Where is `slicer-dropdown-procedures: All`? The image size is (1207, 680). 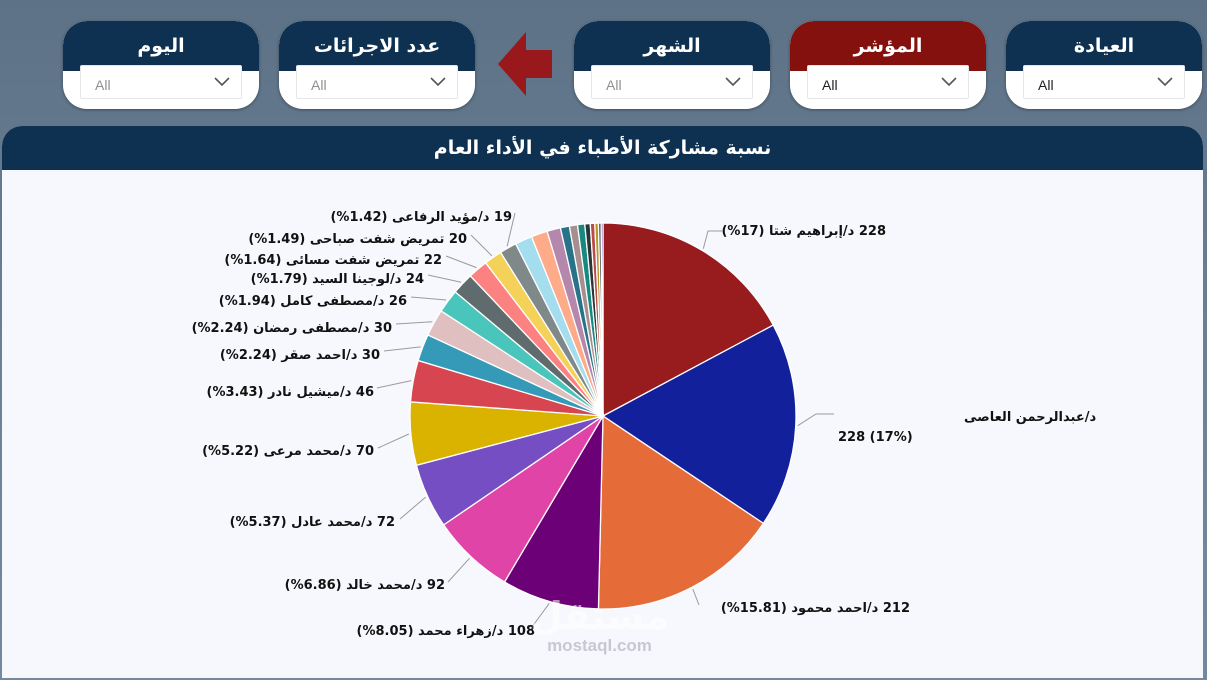 slicer-dropdown-procedures: All is located at coordinates (377, 82).